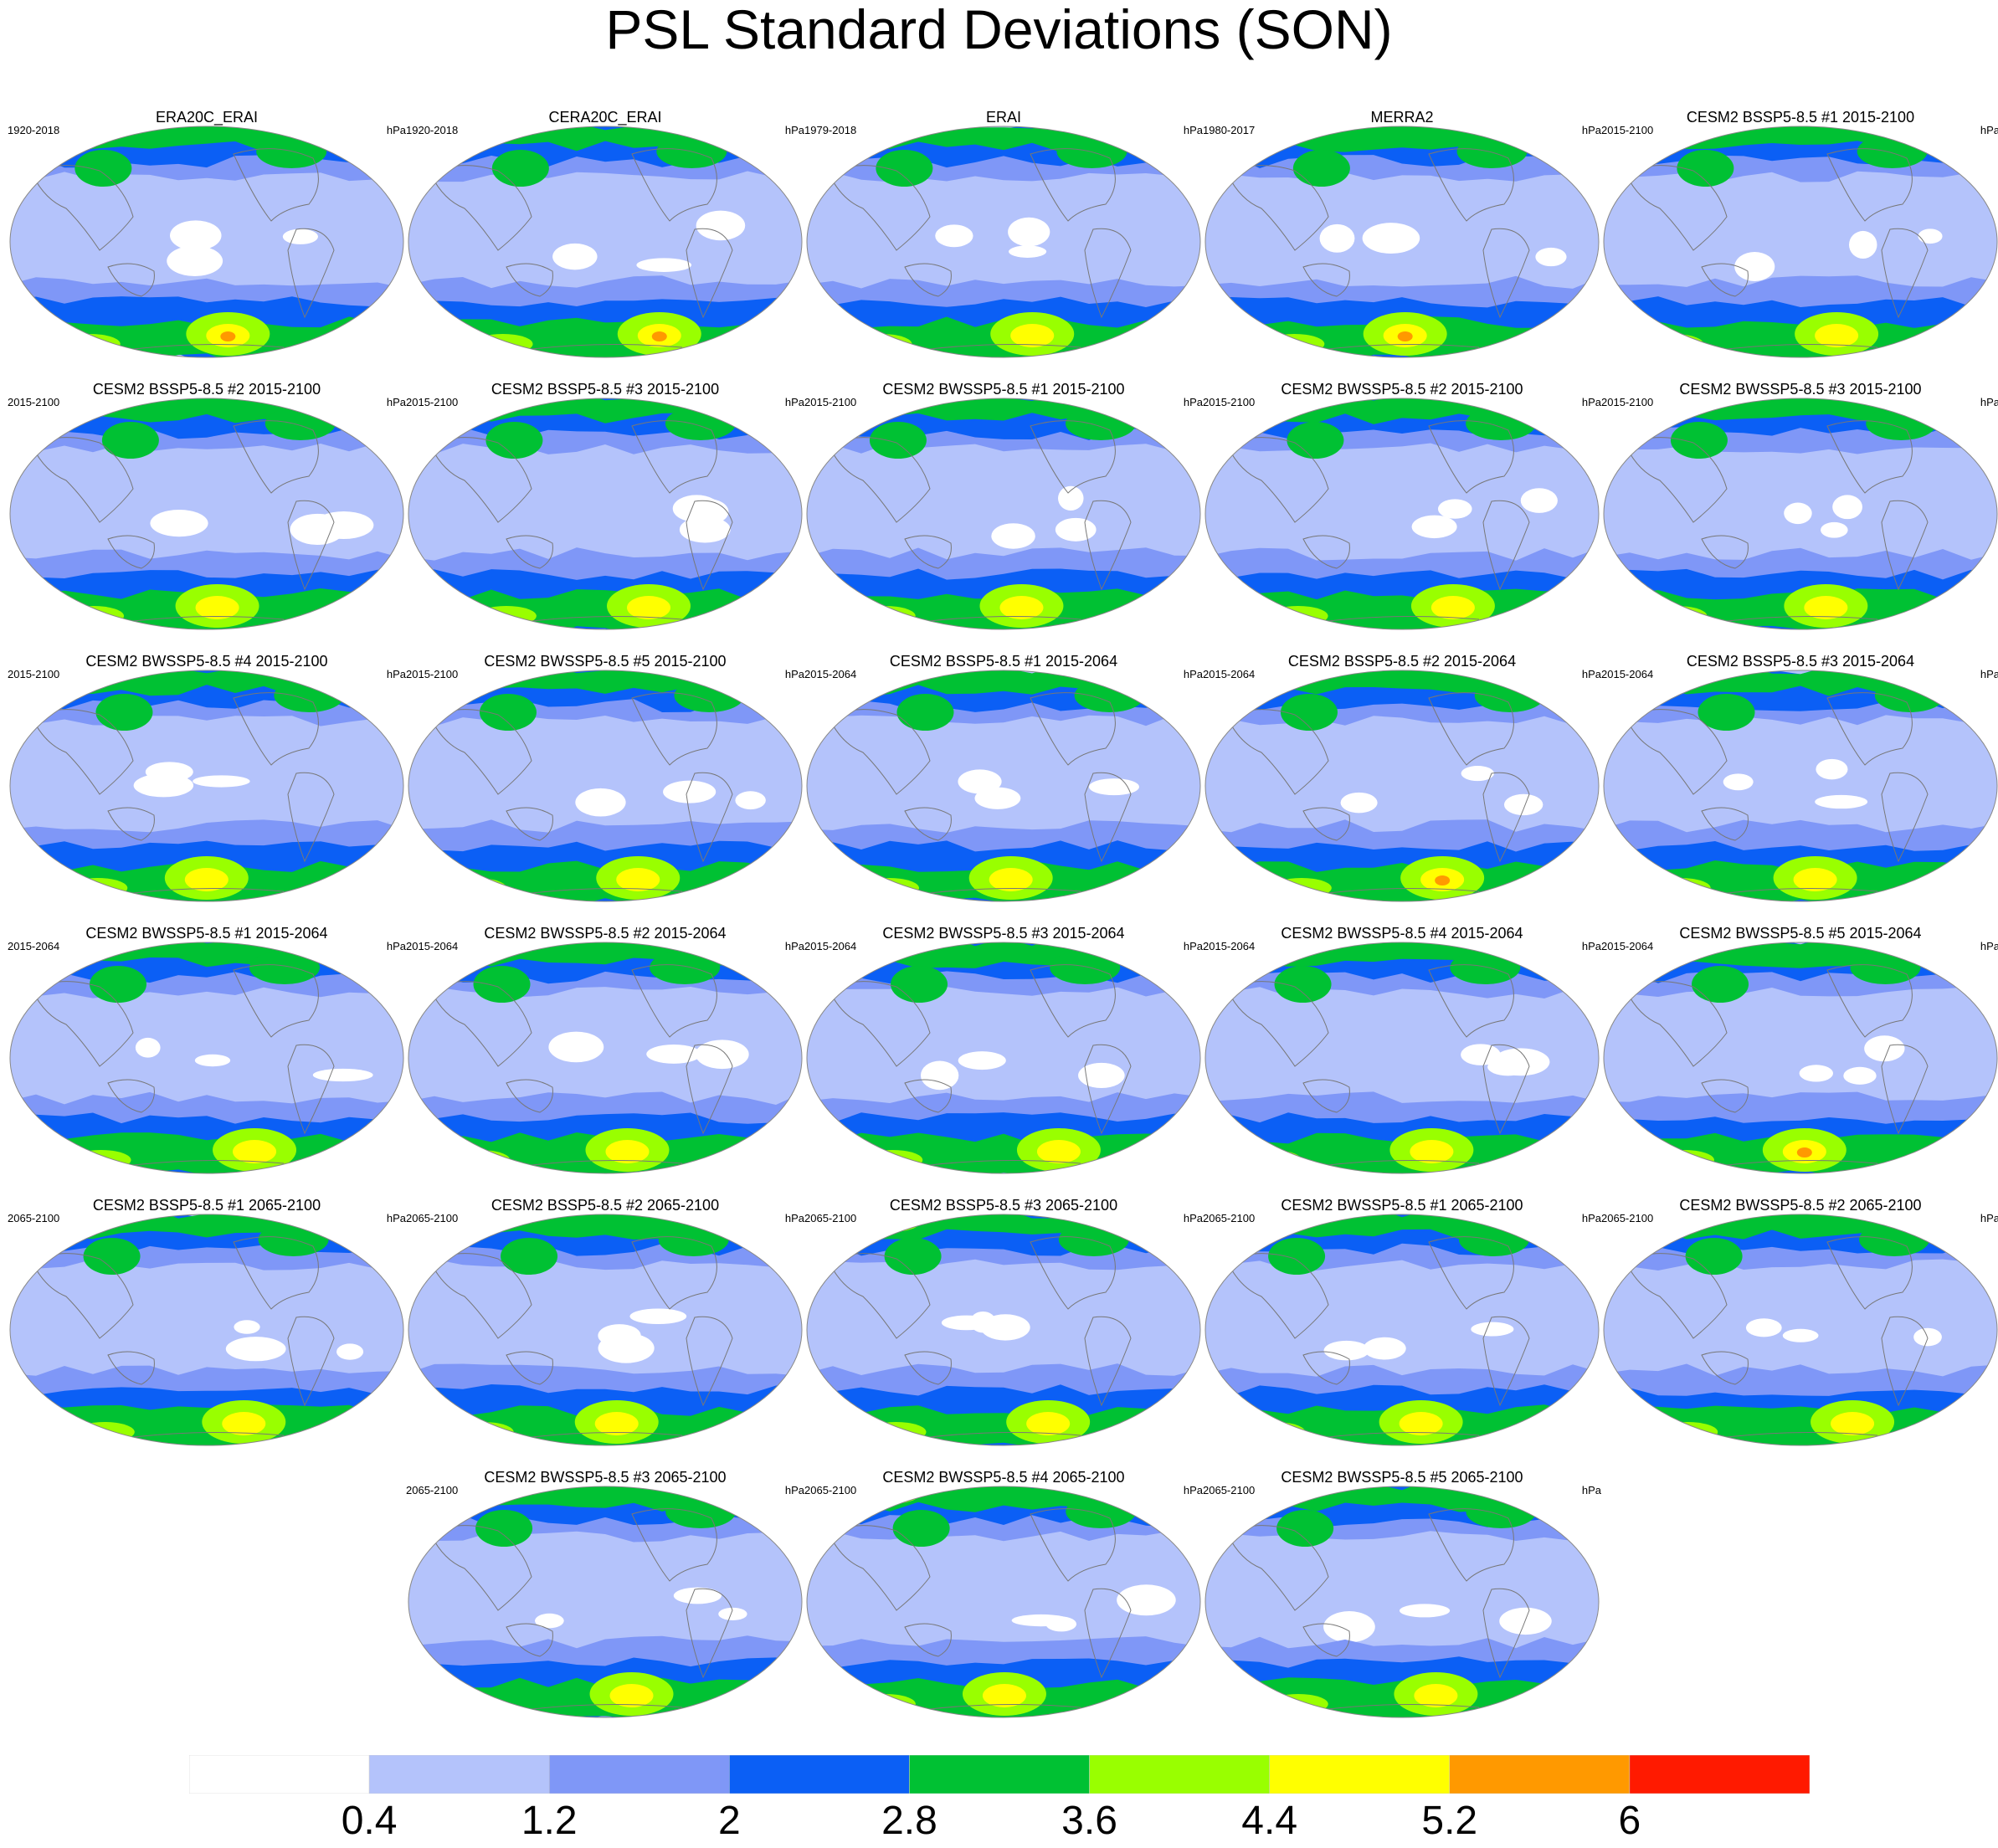 This screenshot has height=1848, width=1998. What do you see at coordinates (606, 933) in the screenshot?
I see `panel-title: CESM2 BWSSP5-8.5 #2 2015-2064` at bounding box center [606, 933].